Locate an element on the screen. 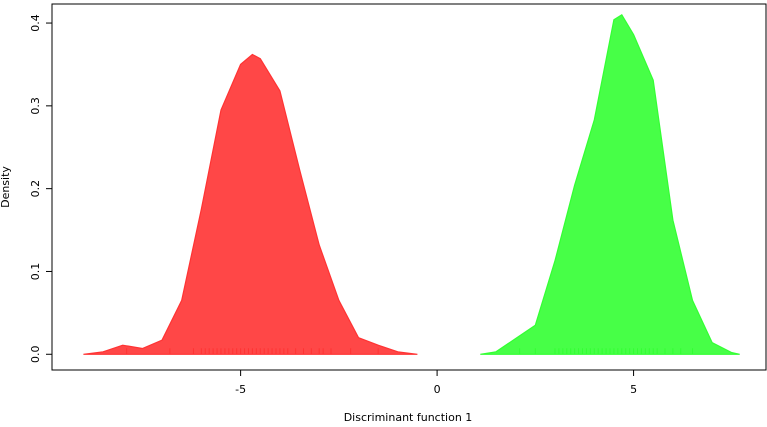 This screenshot has height=427, width=767. x-tick-label: 0 is located at coordinates (437, 389).